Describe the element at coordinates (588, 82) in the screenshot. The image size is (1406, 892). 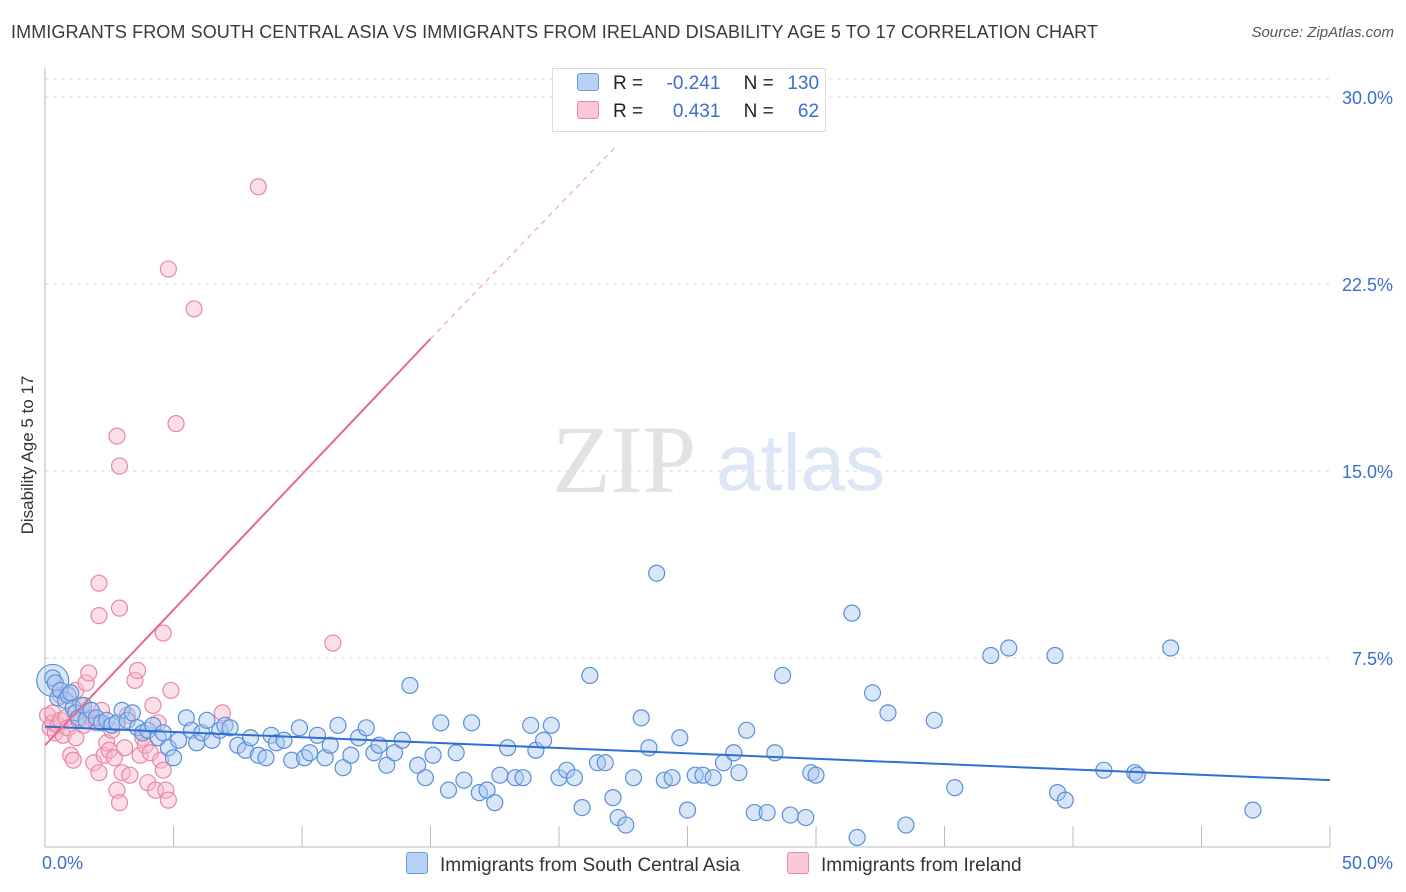
I see `legend-swatch-blue` at that location.